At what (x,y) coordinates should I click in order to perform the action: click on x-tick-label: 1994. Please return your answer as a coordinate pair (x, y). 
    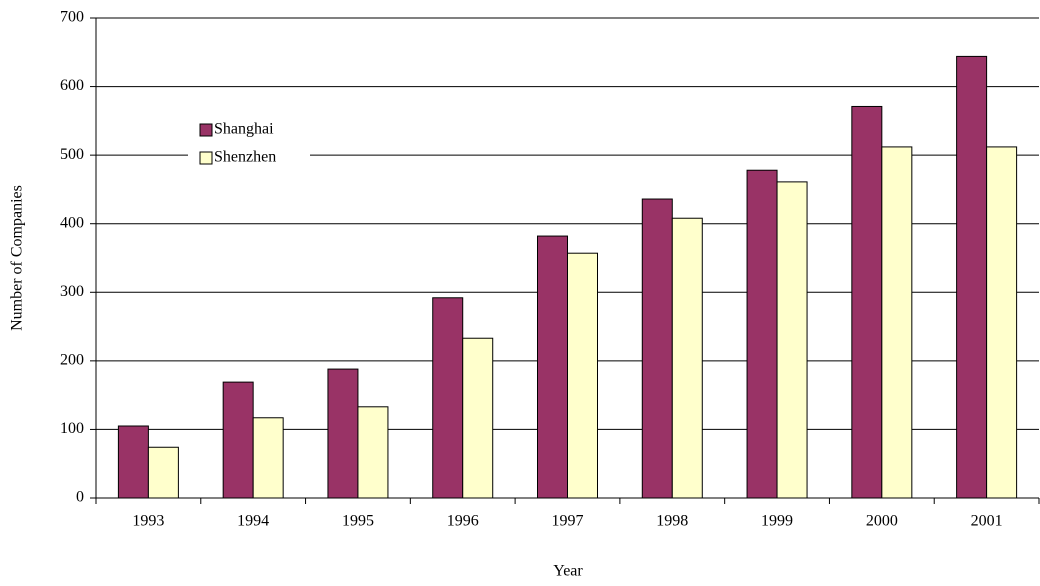
    Looking at the image, I should click on (253, 521).